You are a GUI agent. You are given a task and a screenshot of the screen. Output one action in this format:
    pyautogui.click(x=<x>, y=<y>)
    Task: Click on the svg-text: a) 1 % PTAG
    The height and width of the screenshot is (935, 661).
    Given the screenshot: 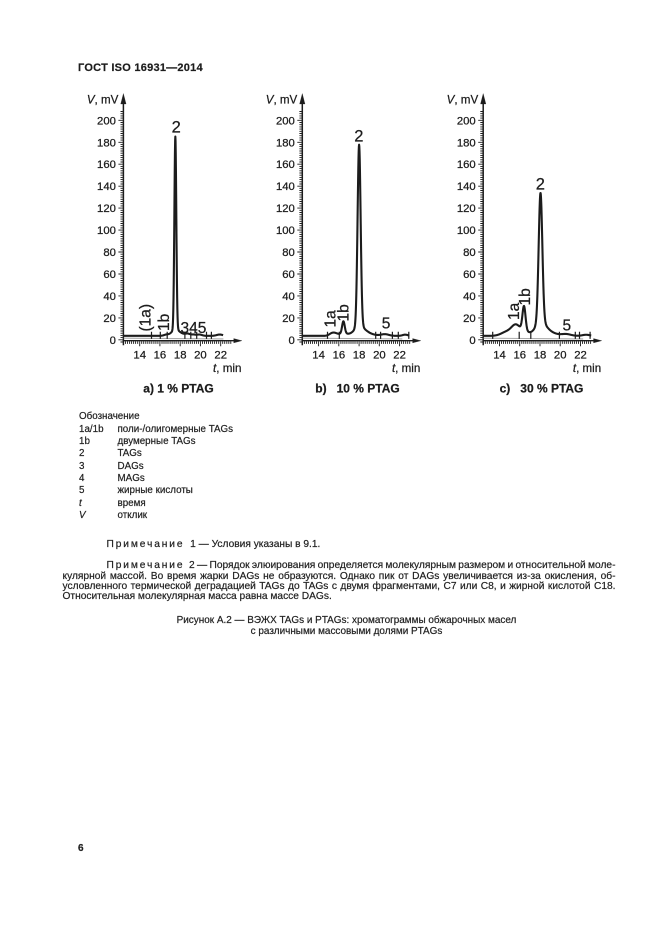 What is the action you would take?
    pyautogui.click(x=178, y=389)
    